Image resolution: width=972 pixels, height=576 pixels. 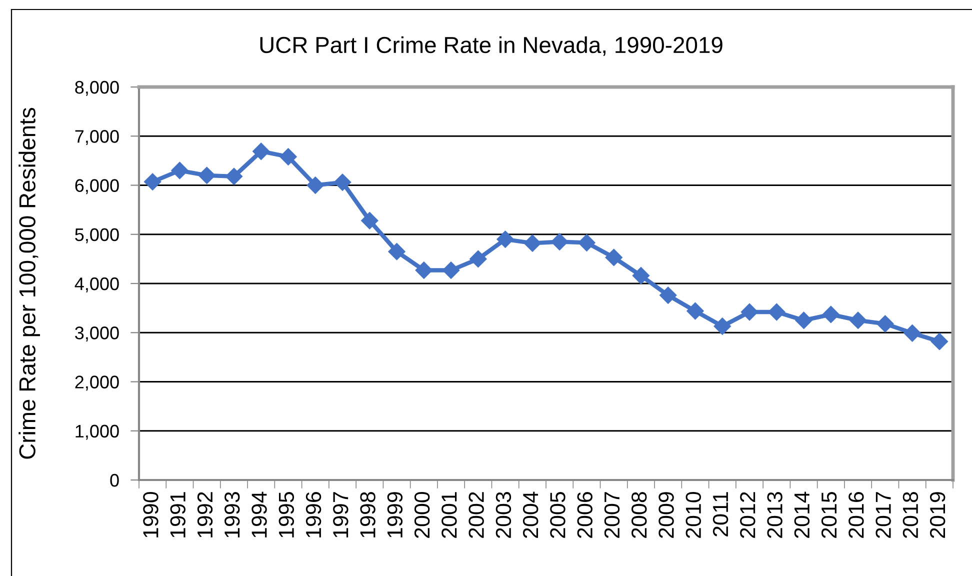 I want to click on x-tick-label: 1993, so click(x=232, y=515).